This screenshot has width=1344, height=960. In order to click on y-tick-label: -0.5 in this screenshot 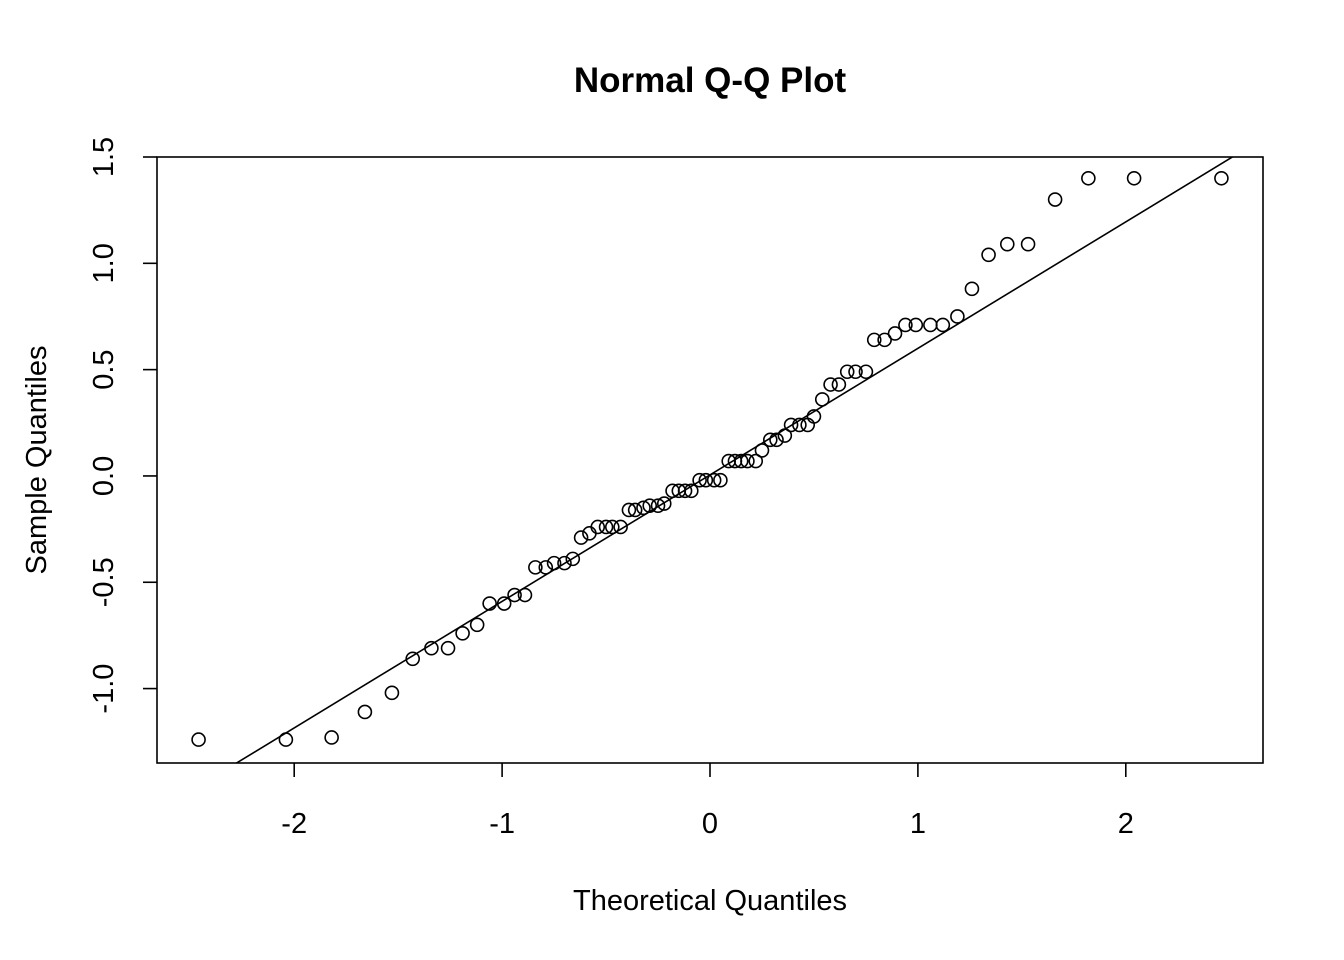, I will do `click(104, 582)`.